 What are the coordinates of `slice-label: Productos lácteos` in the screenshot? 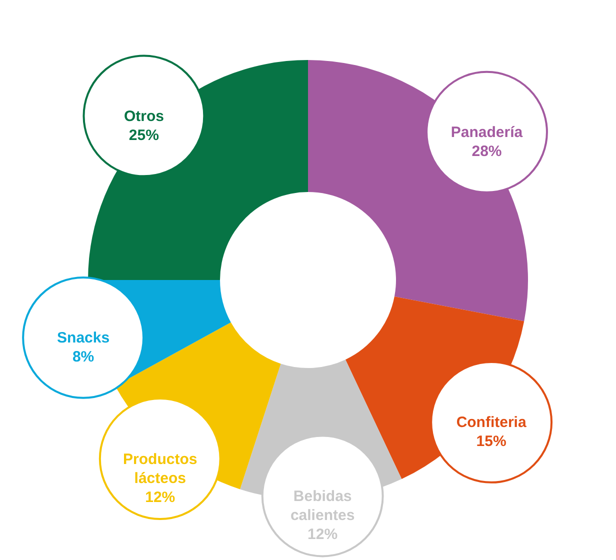 It's located at (160, 468).